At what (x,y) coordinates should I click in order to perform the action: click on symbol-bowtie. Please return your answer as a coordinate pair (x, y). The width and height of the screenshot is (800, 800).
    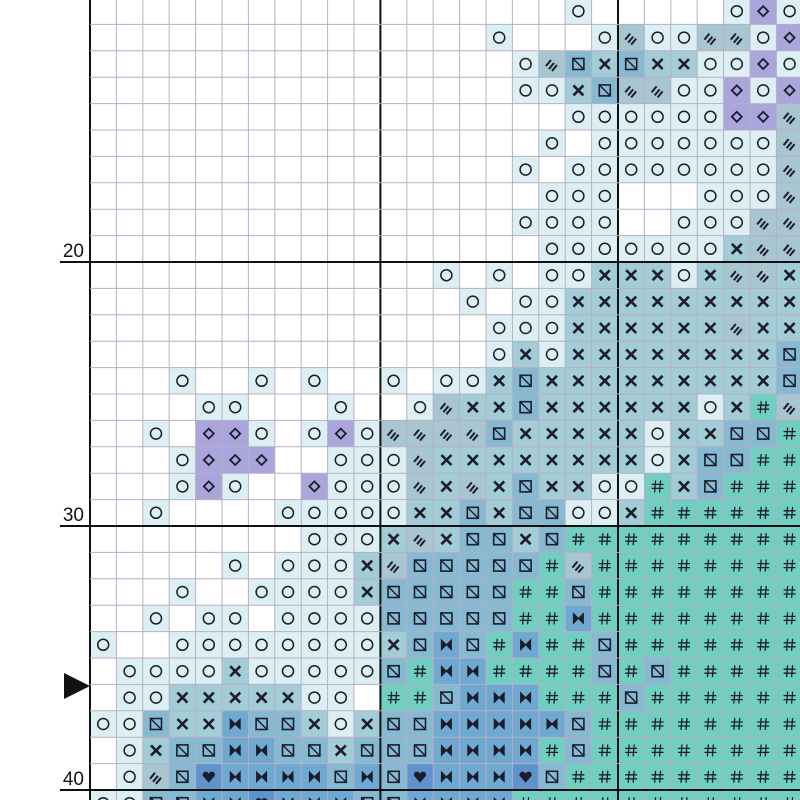
    Looking at the image, I should click on (446, 750).